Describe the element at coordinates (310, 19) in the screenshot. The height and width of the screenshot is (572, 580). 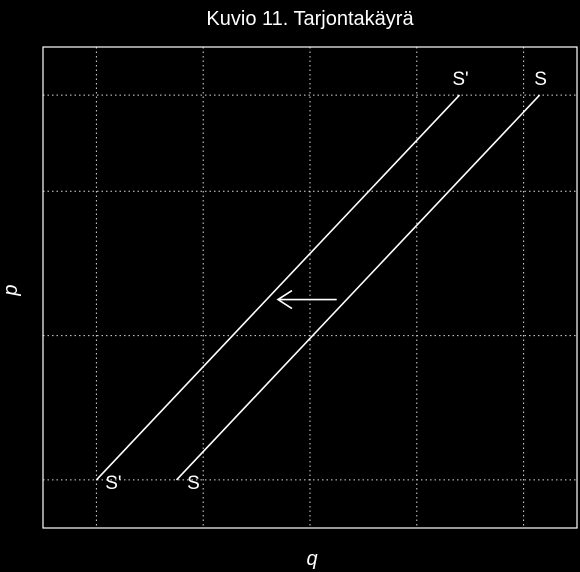
I see `chart-title: Kuvio 11. Tarjontakäyrä` at that location.